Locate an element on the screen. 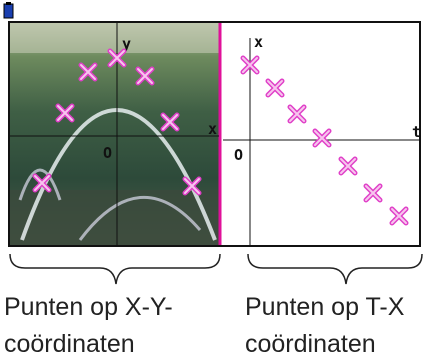 Image resolution: width=430 pixels, height=358 pixels. photo-water is located at coordinates (115, 217).